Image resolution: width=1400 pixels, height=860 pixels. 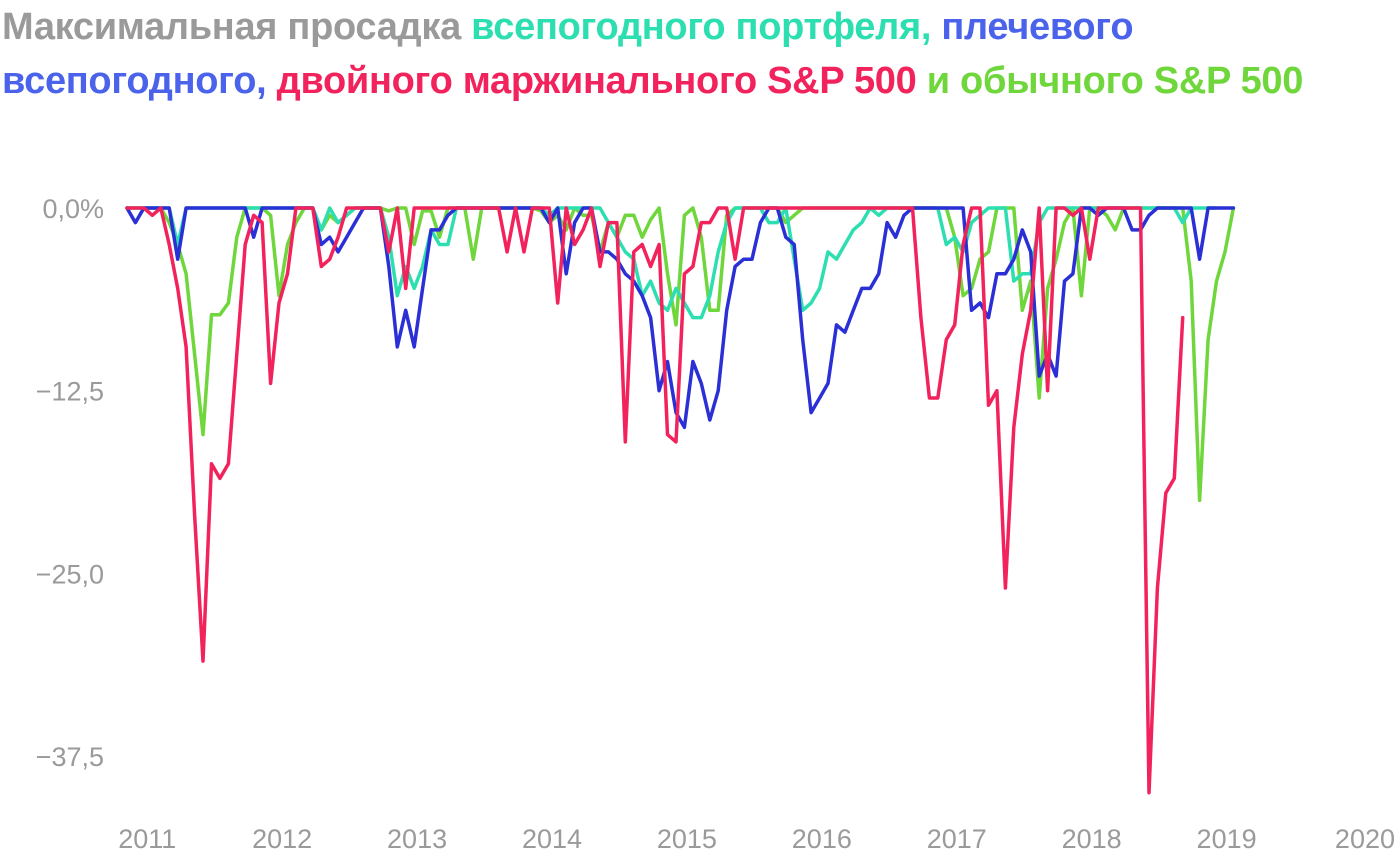 I want to click on title-part-leveraged-all-weather: плечевого всепогодного,, so click(x=568, y=54).